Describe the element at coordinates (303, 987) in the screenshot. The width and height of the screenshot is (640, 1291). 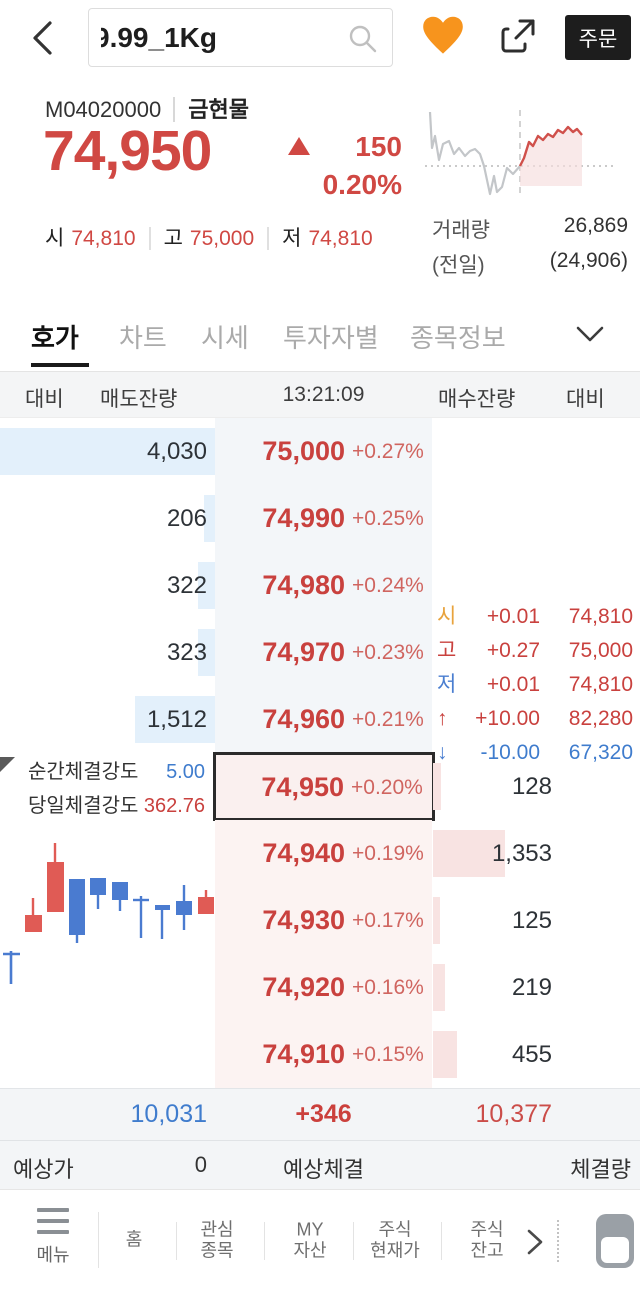
I see `price: 74,920` at that location.